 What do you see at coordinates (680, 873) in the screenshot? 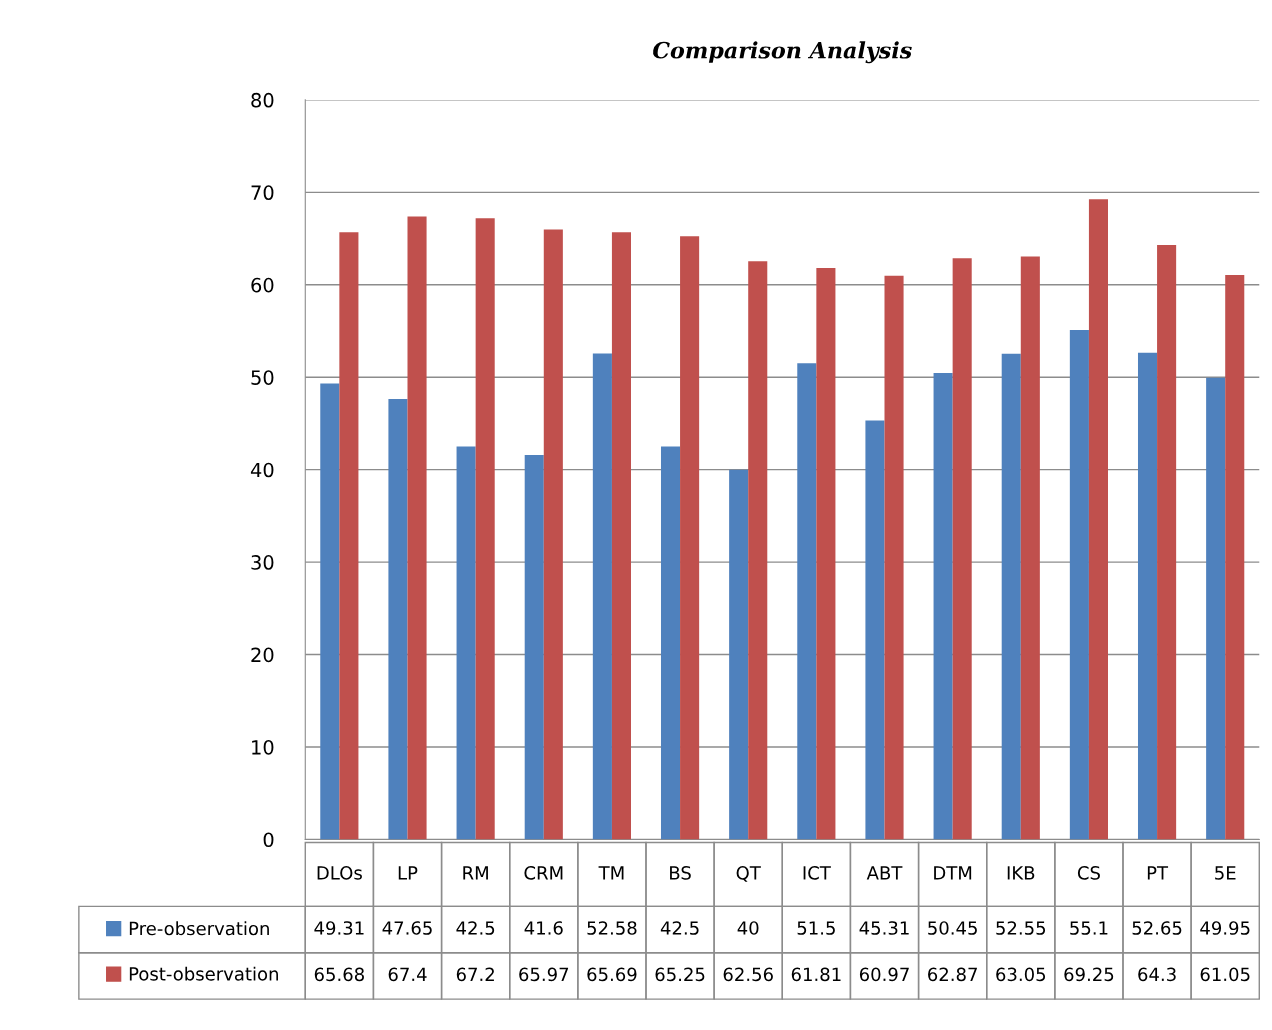
I see `x-tick-label: BS` at bounding box center [680, 873].